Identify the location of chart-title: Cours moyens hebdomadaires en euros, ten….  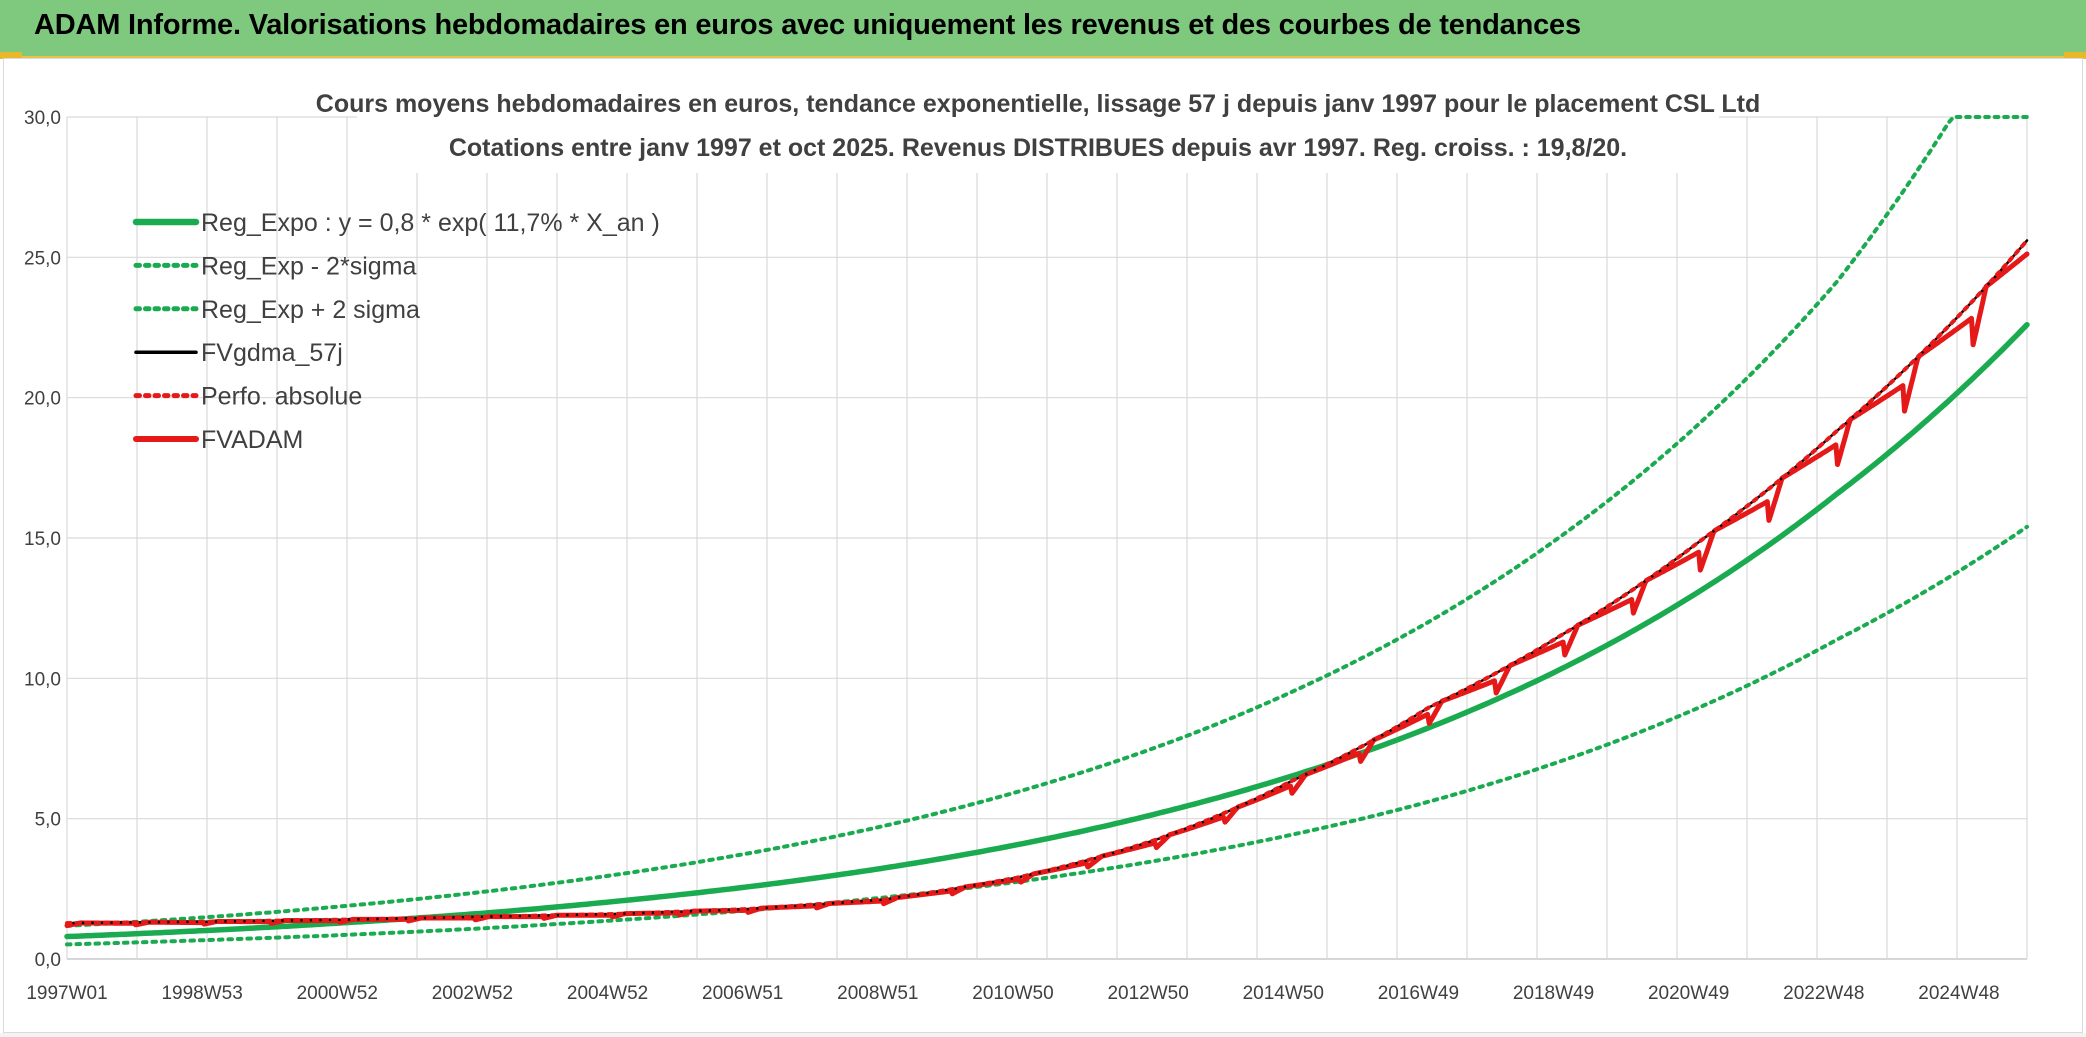
(1038, 104).